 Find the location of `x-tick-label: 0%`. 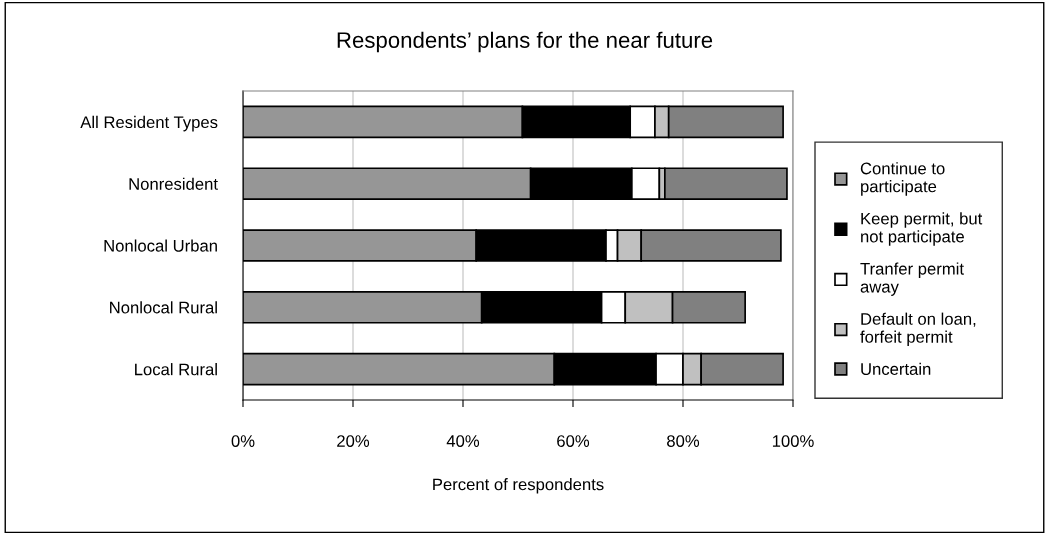

x-tick-label: 0% is located at coordinates (243, 441).